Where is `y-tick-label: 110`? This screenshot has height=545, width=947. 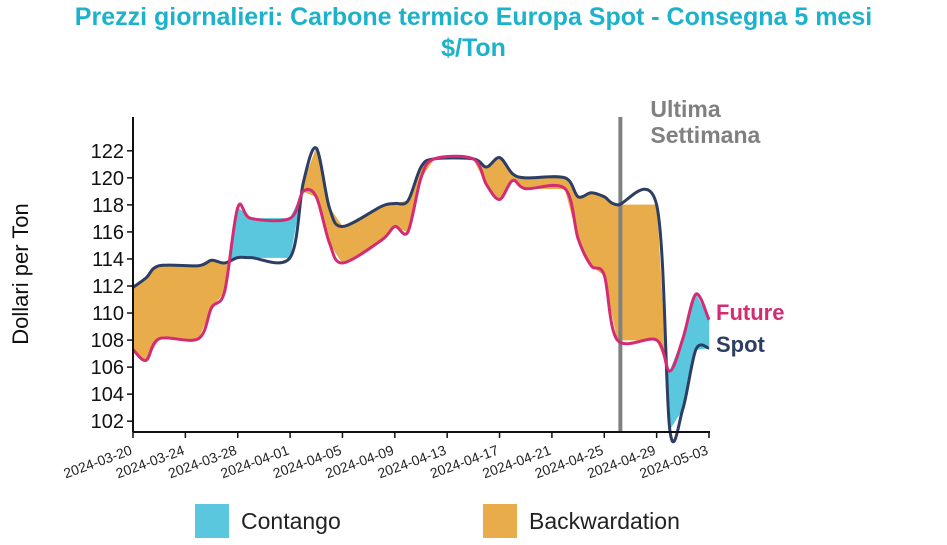
y-tick-label: 110 is located at coordinates (108, 314).